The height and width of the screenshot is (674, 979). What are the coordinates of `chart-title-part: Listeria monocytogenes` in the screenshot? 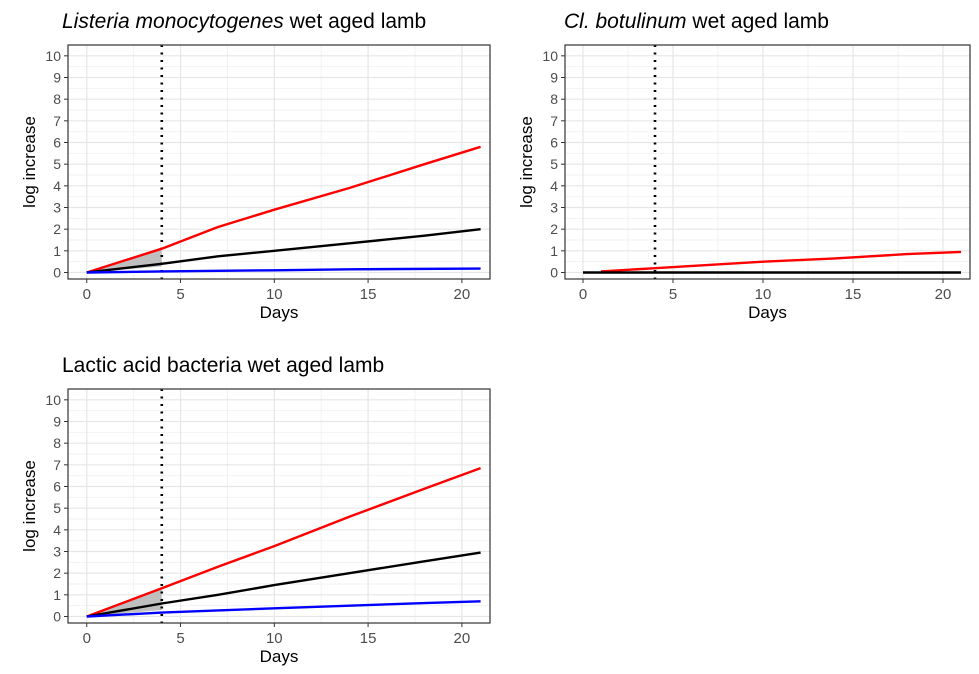 It's located at (173, 21).